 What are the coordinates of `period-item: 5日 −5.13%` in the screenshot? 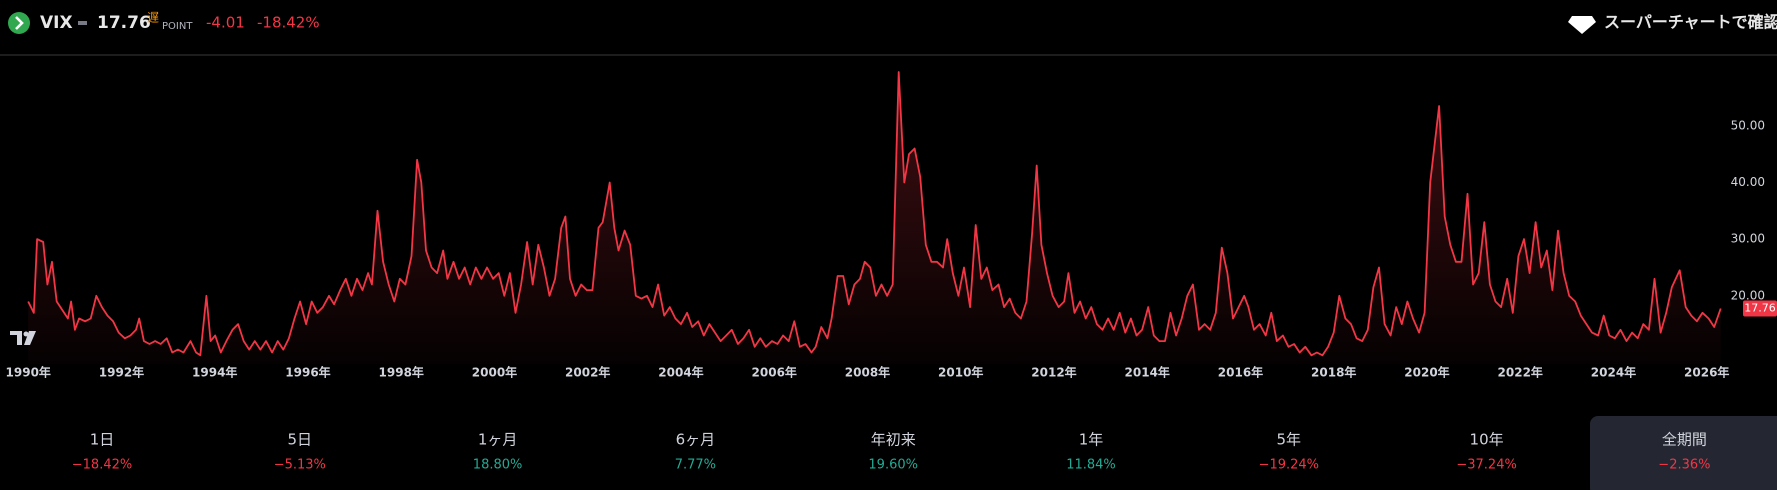 It's located at (300, 452).